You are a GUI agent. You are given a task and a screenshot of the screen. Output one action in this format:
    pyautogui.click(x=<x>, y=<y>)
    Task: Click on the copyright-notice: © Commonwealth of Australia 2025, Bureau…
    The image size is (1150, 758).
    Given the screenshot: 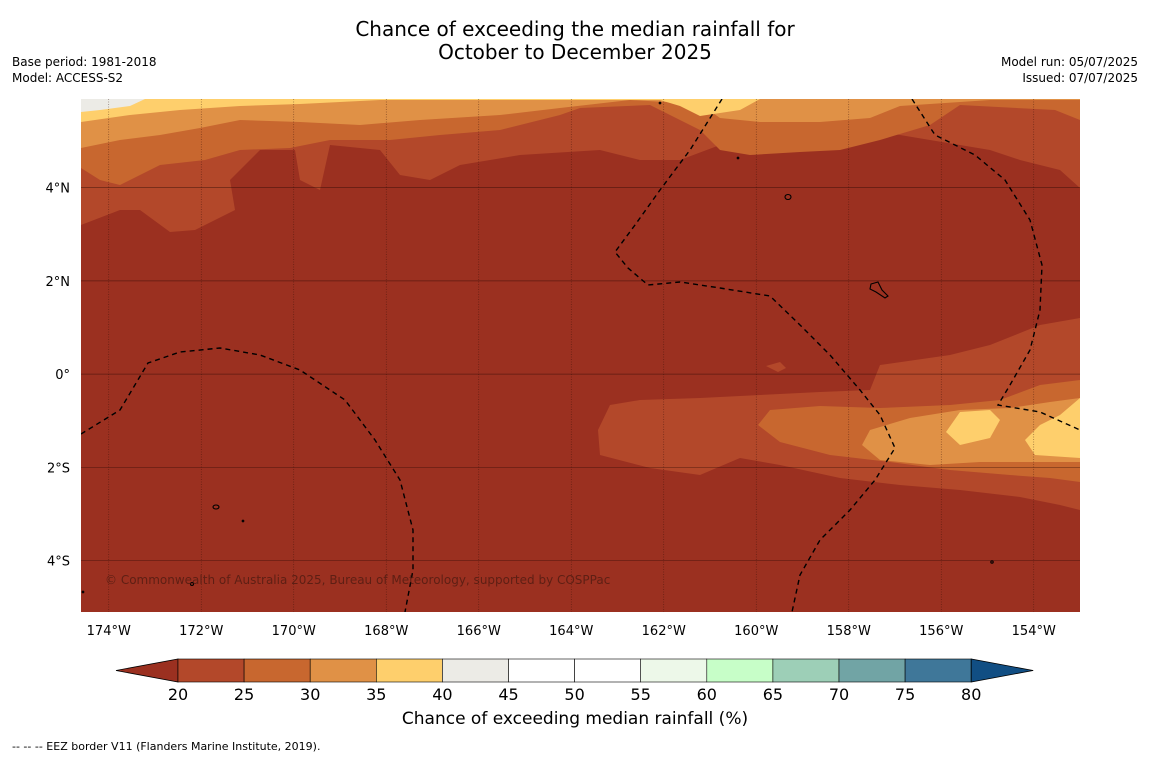 What is the action you would take?
    pyautogui.click(x=357, y=580)
    